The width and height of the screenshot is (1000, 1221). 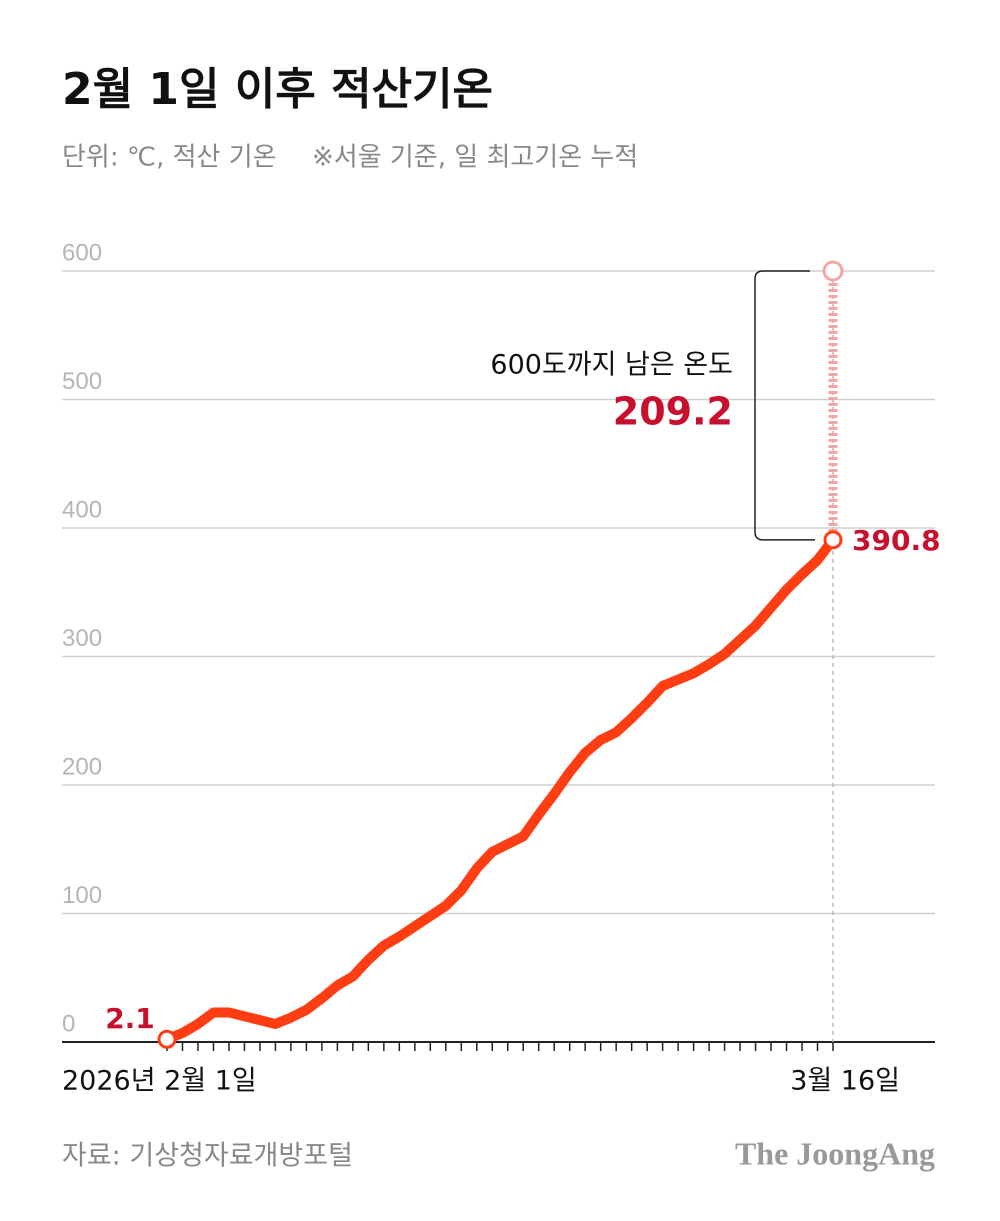 I want to click on subtitle: 단위: ℃, 적산 기온, so click(x=169, y=158).